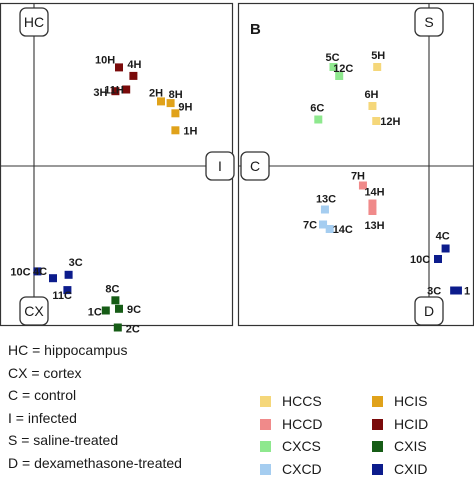  Describe the element at coordinates (105, 60) in the screenshot. I see `data-label-a-10h: 10H` at that location.